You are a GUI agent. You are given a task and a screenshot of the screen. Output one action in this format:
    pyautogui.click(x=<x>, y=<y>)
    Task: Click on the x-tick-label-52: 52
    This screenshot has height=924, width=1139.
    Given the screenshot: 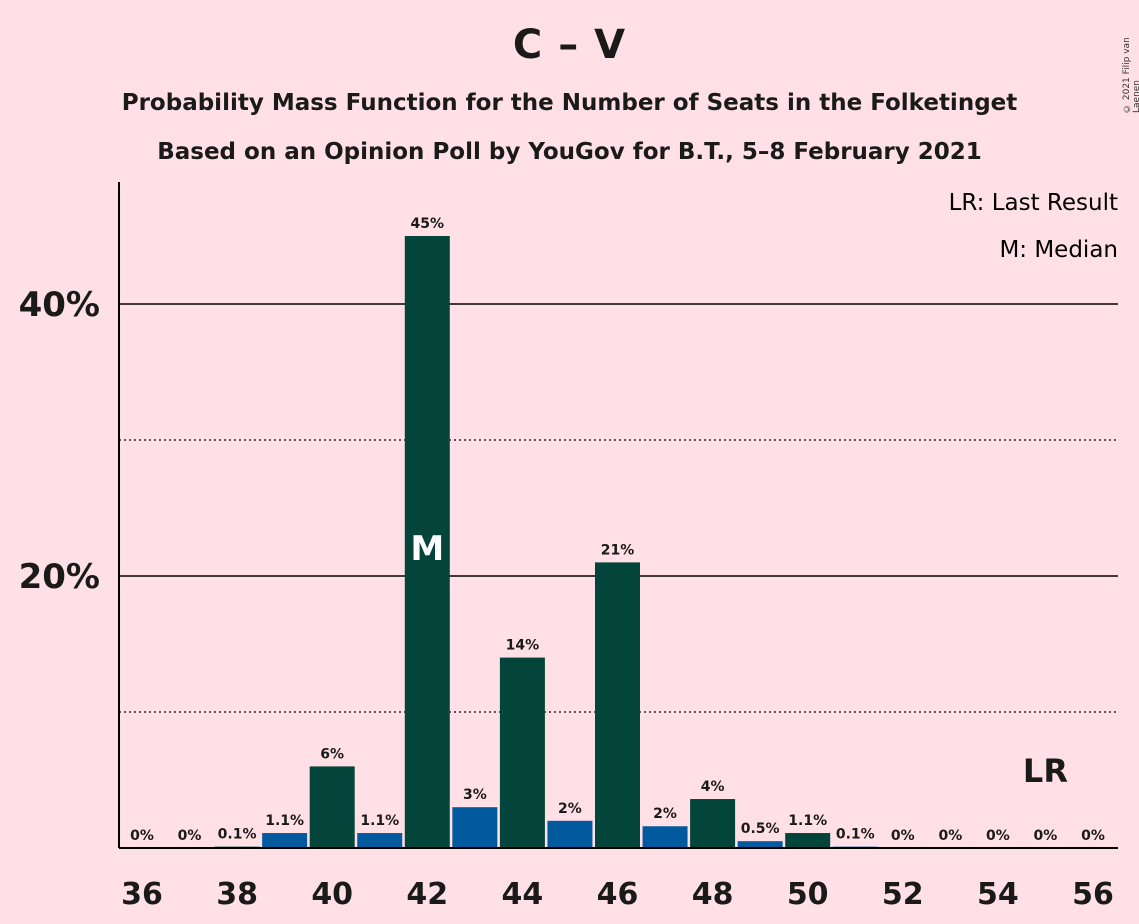 What is the action you would take?
    pyautogui.click(x=903, y=894)
    